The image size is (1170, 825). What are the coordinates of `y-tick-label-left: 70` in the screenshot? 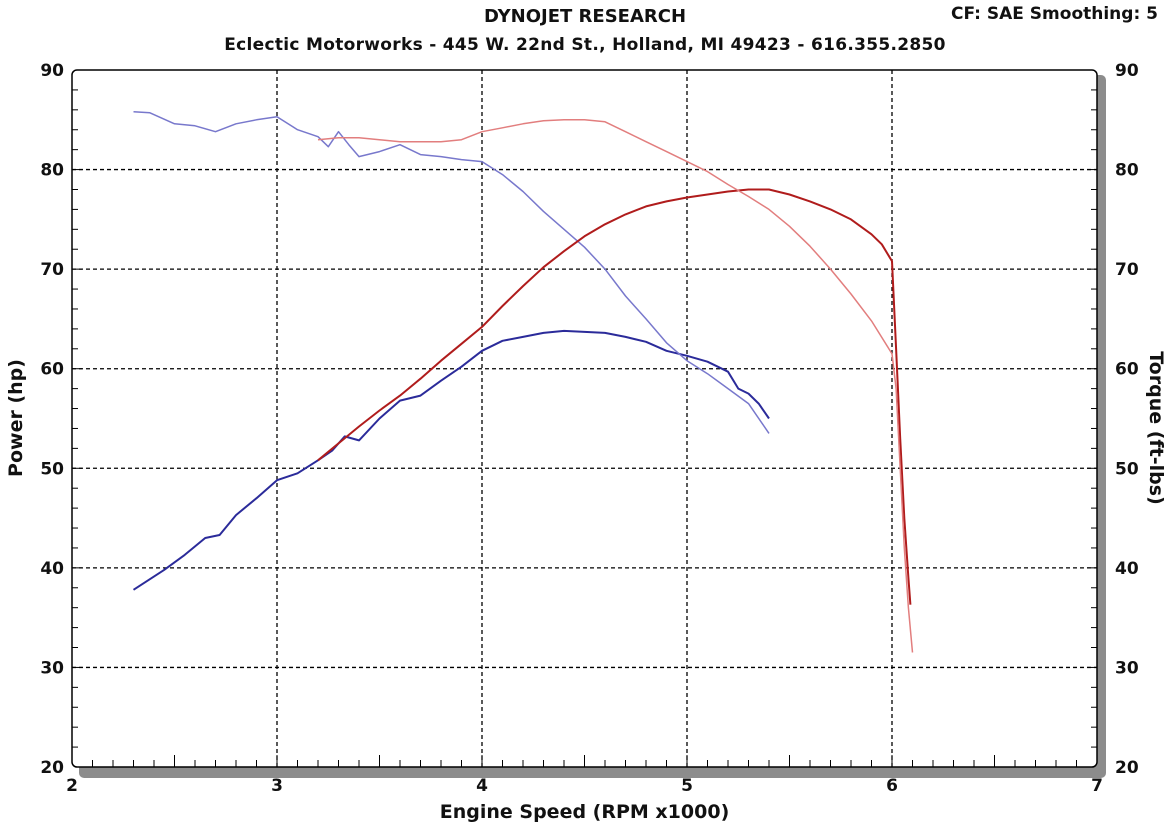 It's located at (52, 270).